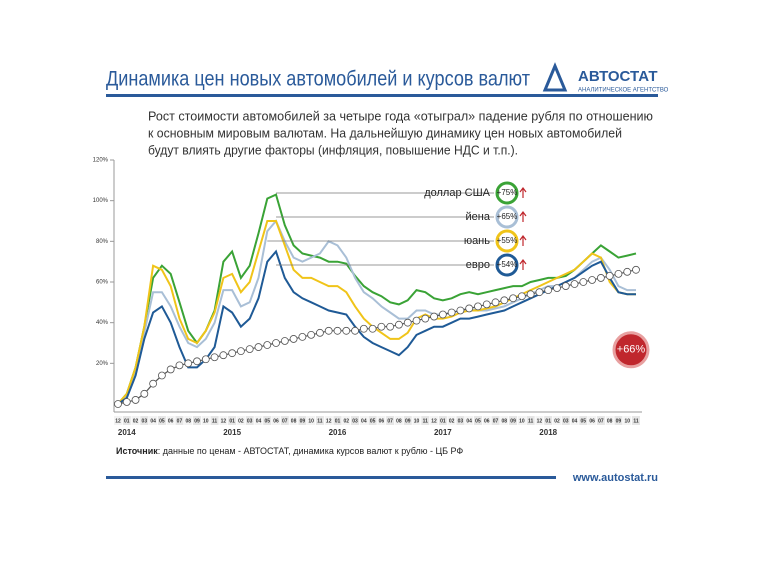 The height and width of the screenshot is (578, 760). Describe the element at coordinates (137, 451) in the screenshot. I see `source-label: Источник` at that location.